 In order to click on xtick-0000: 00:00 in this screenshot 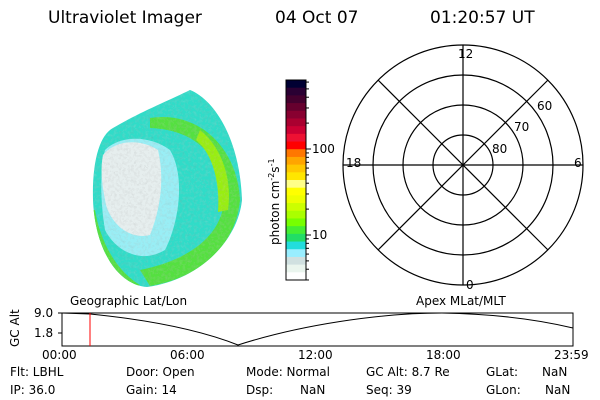, I will do `click(59, 355)`.